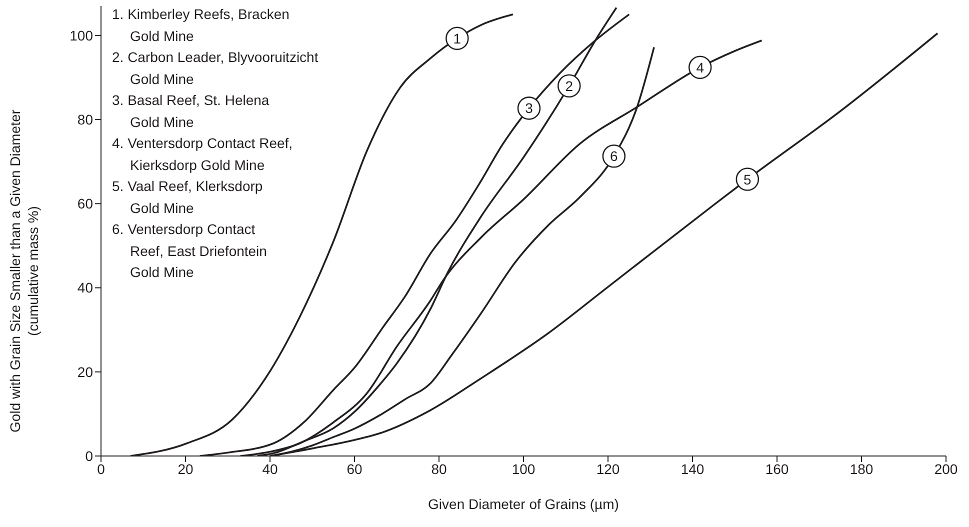 This screenshot has width=969, height=527. I want to click on annotation: 3, so click(529, 108).